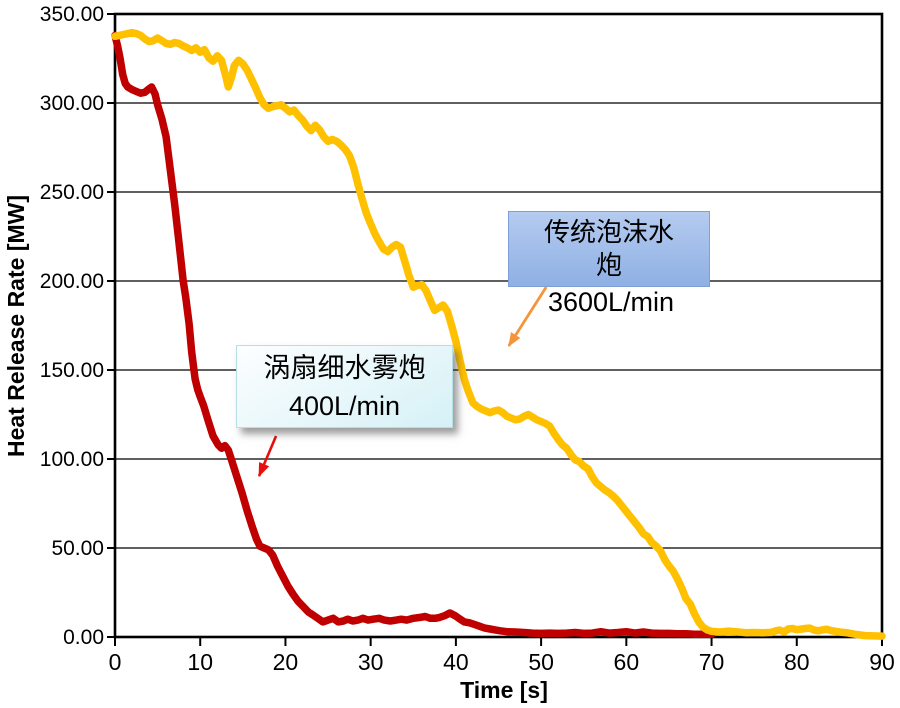  Describe the element at coordinates (371, 662) in the screenshot. I see `x-tick-label: 30` at that location.